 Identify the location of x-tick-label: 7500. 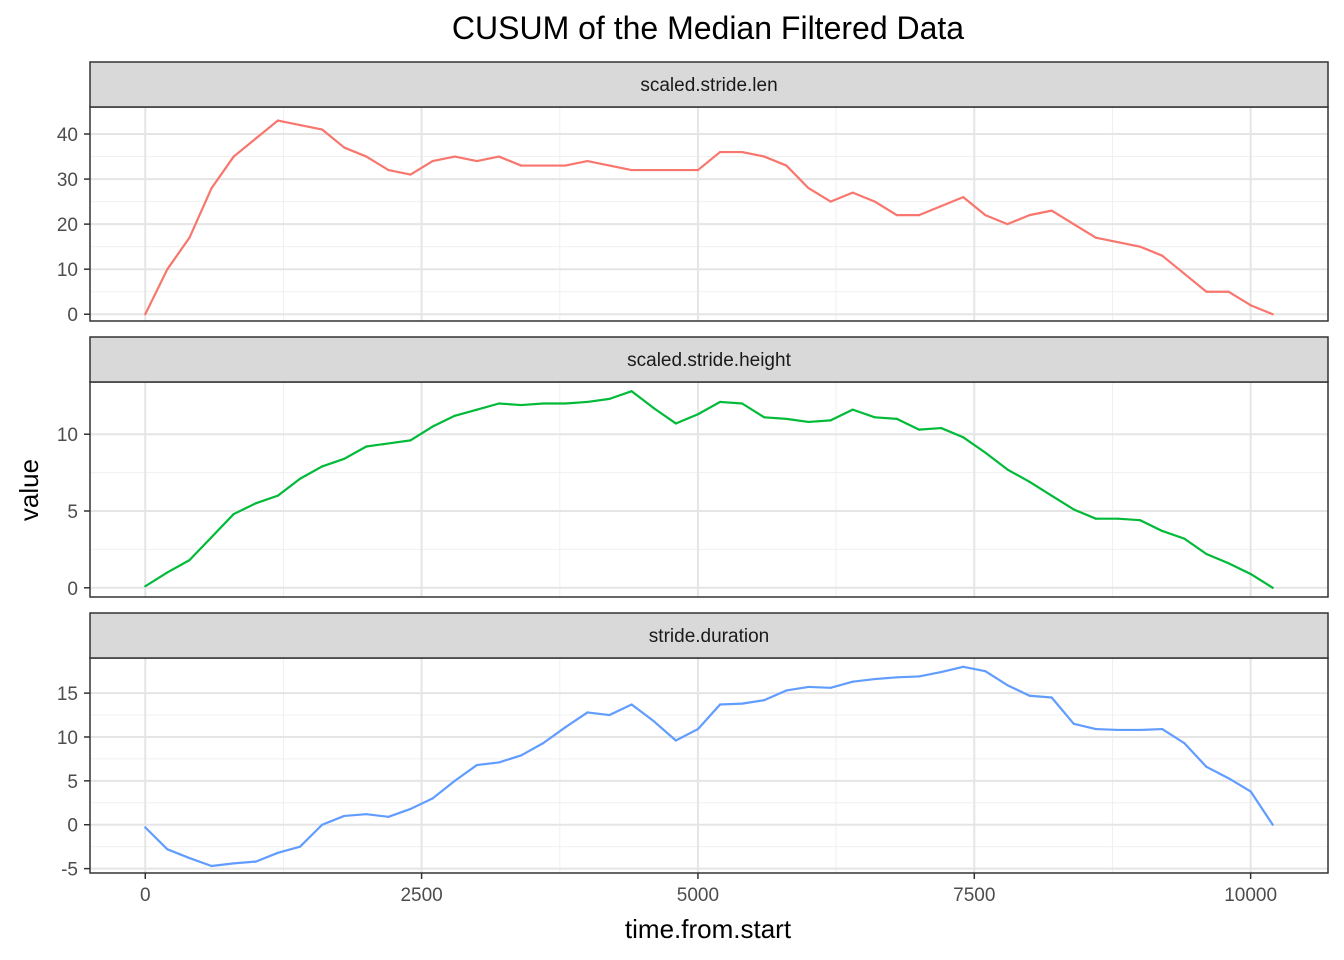
(974, 895).